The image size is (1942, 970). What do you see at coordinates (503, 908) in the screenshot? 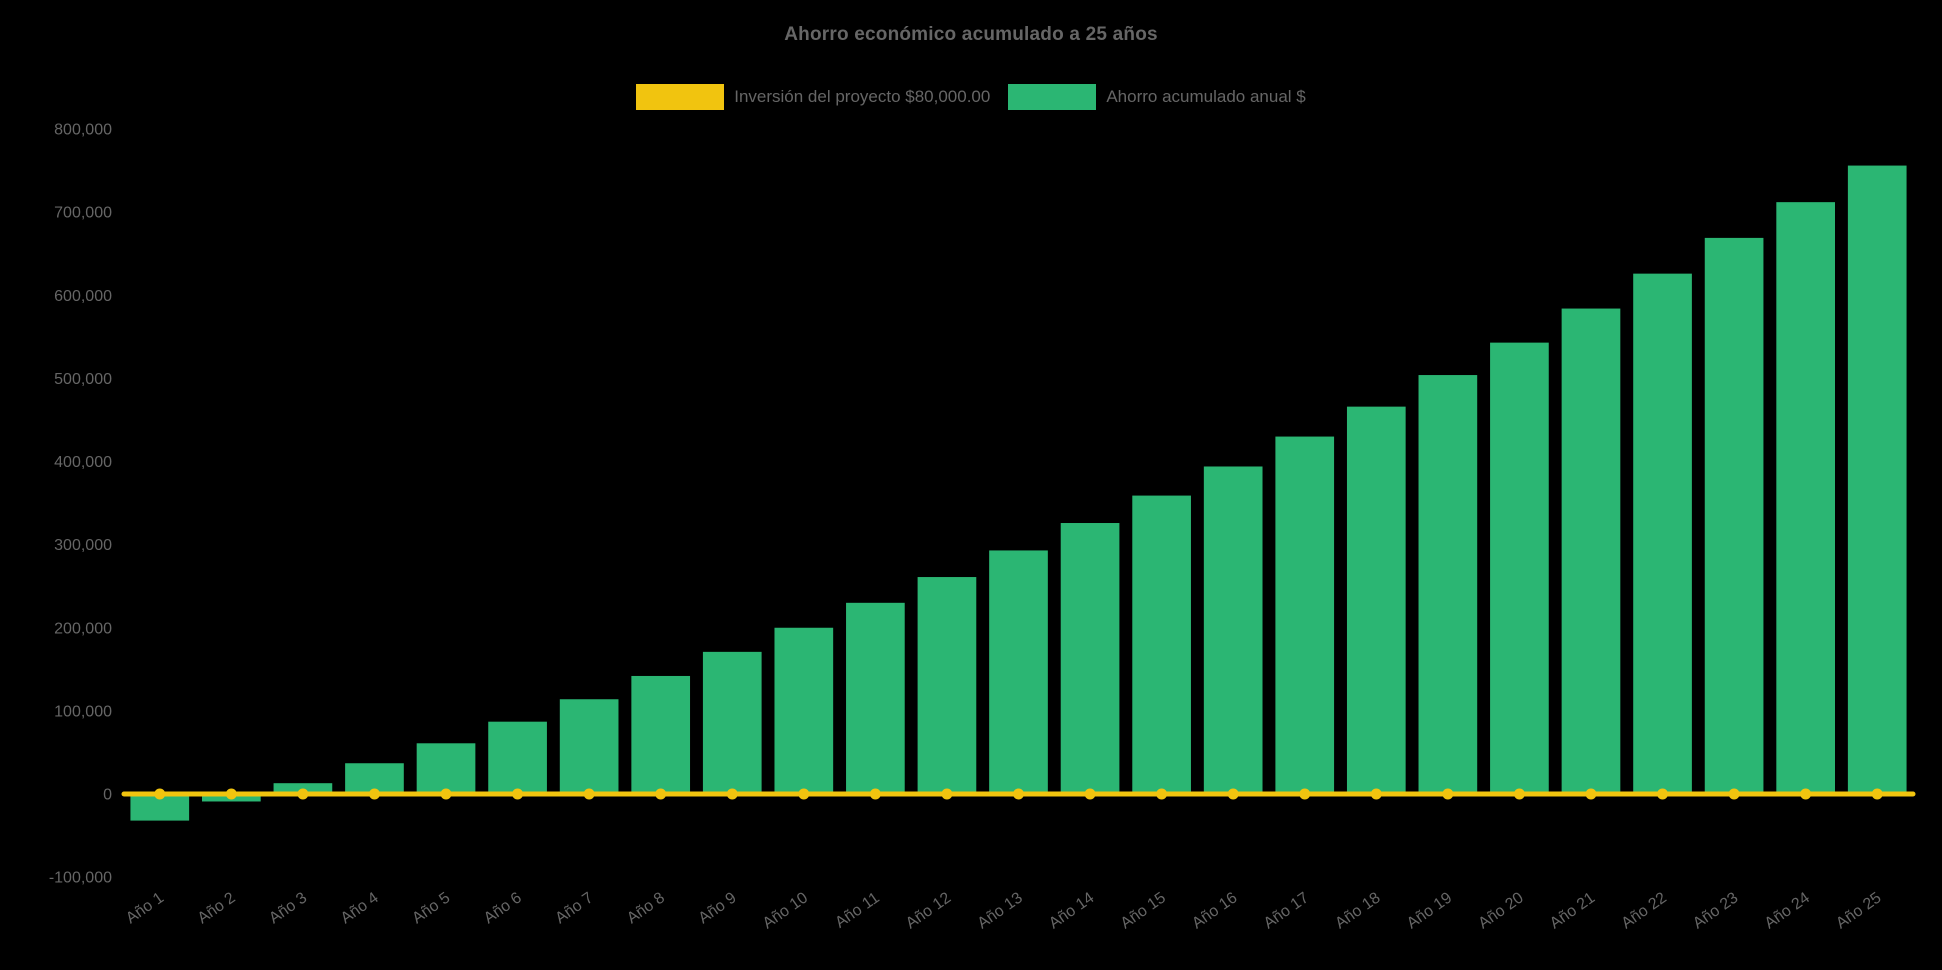
I see `x-axis-label: Año 6` at bounding box center [503, 908].